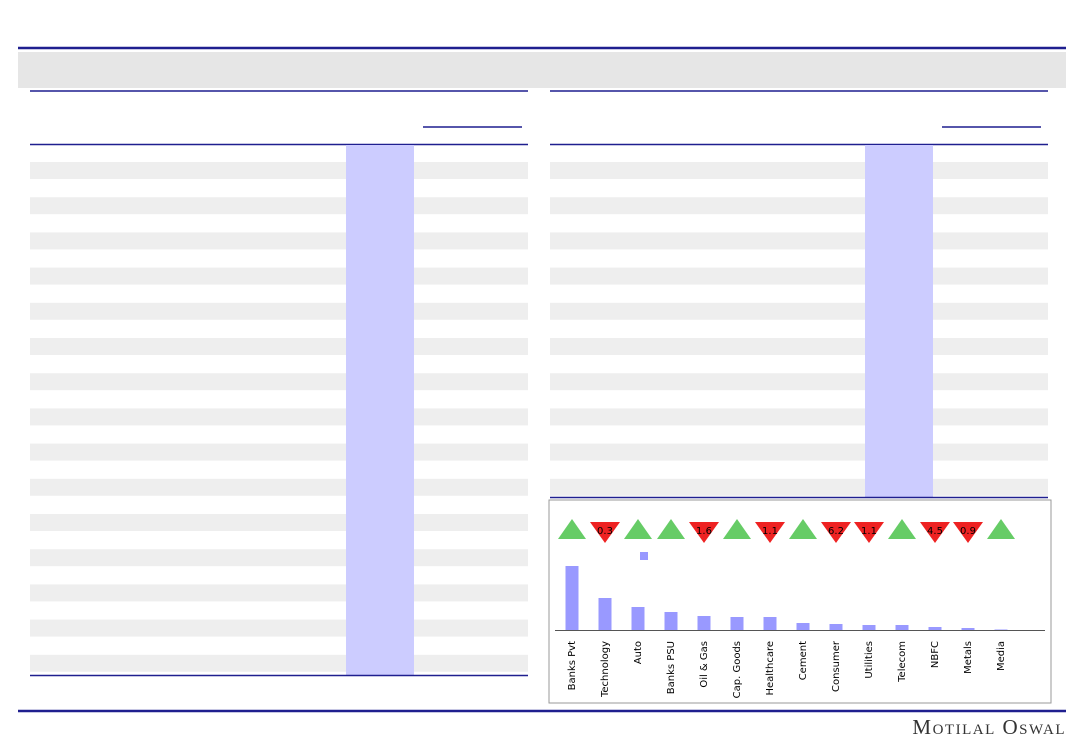 The height and width of the screenshot is (754, 1083). I want to click on marker, so click(644, 556).